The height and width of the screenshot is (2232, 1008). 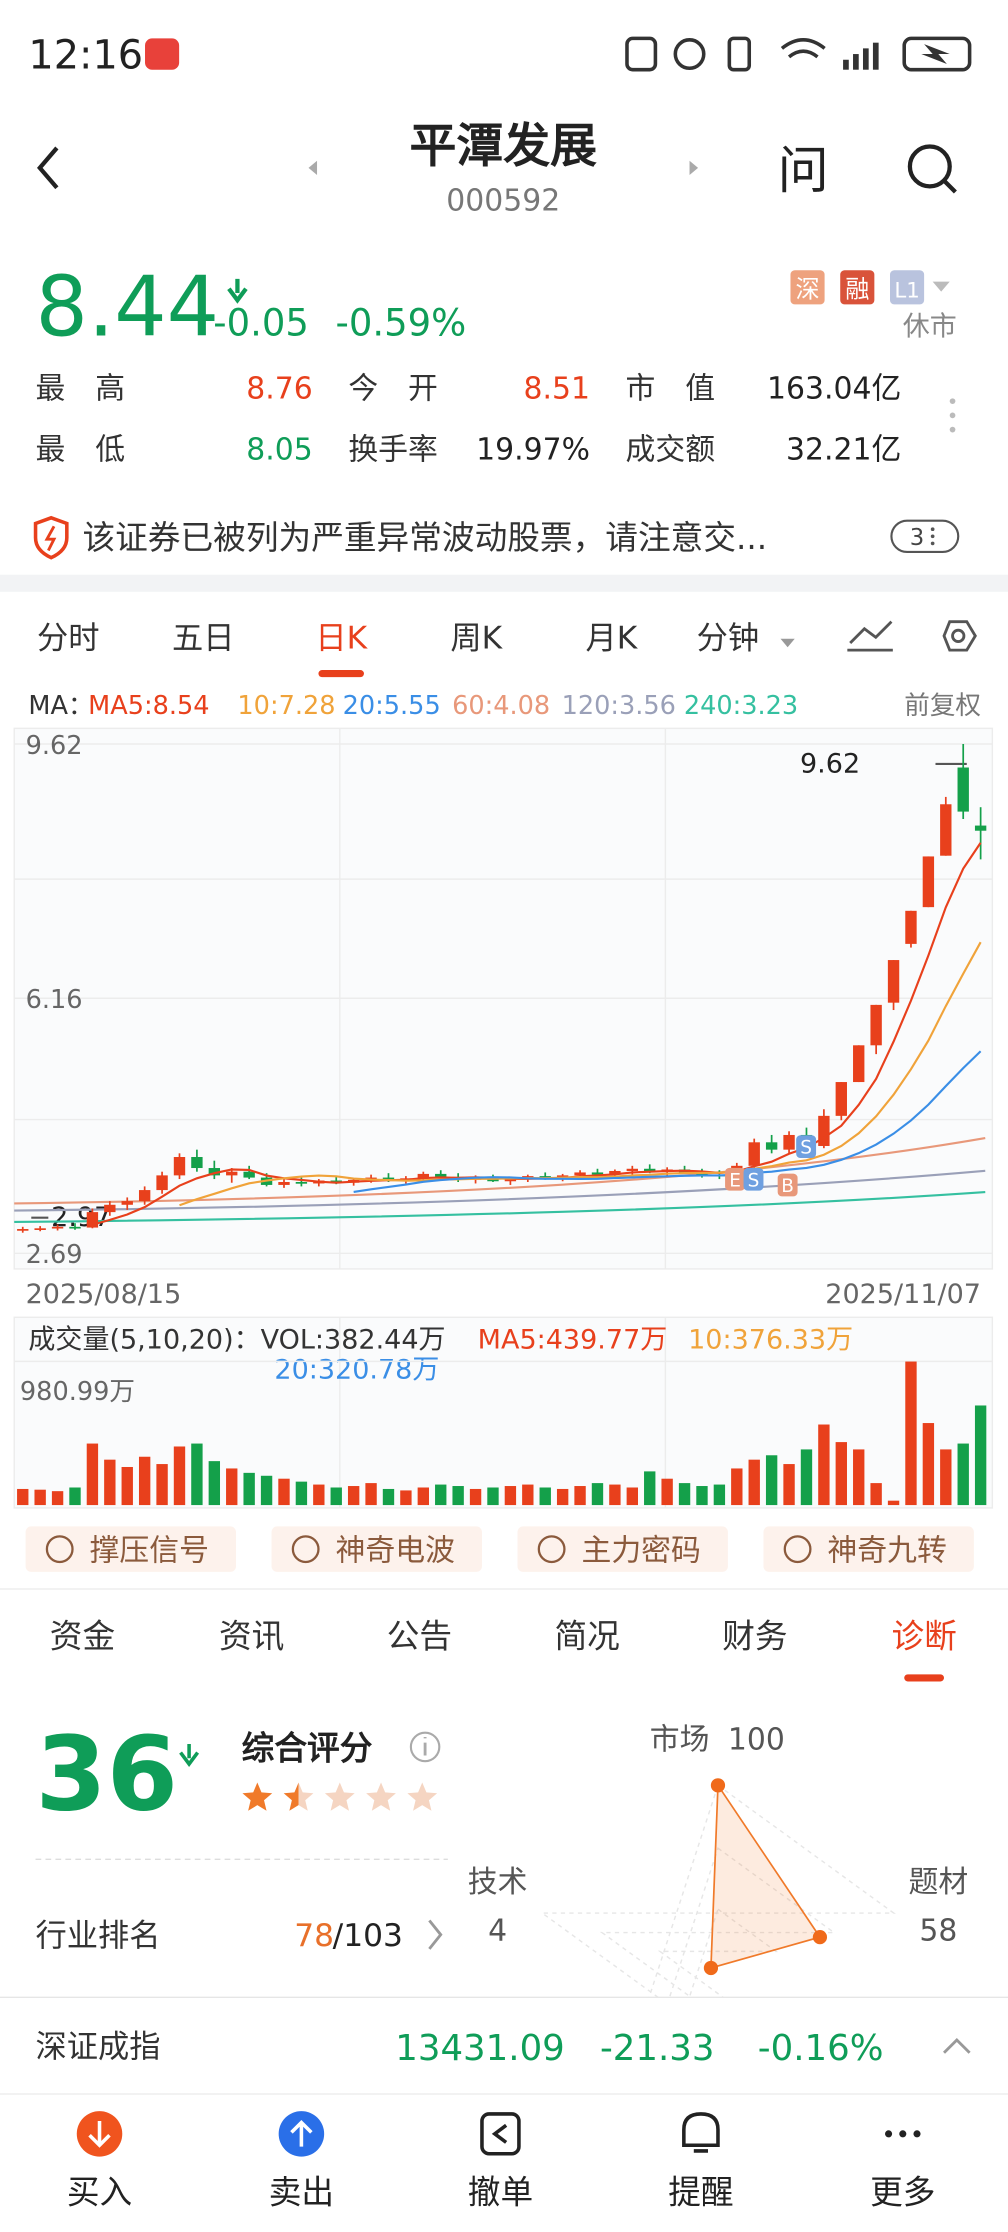 I want to click on index-bar, so click(x=504, y=2046).